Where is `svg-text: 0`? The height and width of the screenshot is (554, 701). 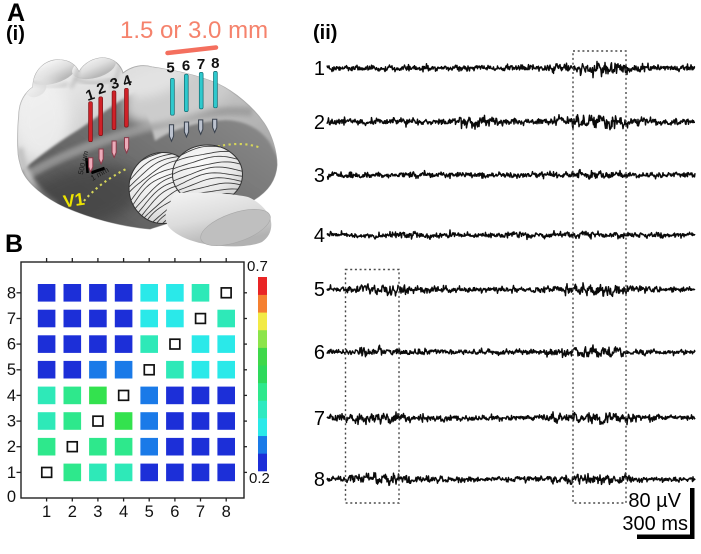 svg-text: 0 is located at coordinates (11, 497).